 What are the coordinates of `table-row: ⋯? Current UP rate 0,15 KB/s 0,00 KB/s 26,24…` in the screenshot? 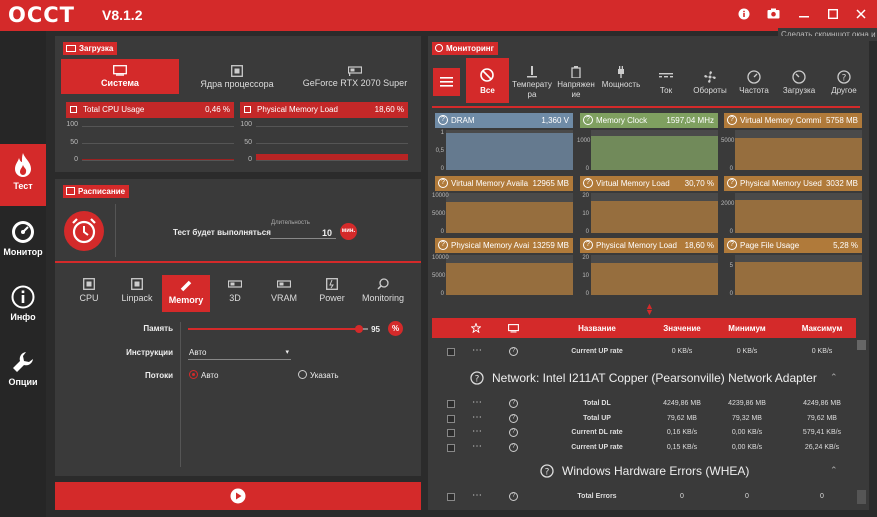 It's located at (645, 448).